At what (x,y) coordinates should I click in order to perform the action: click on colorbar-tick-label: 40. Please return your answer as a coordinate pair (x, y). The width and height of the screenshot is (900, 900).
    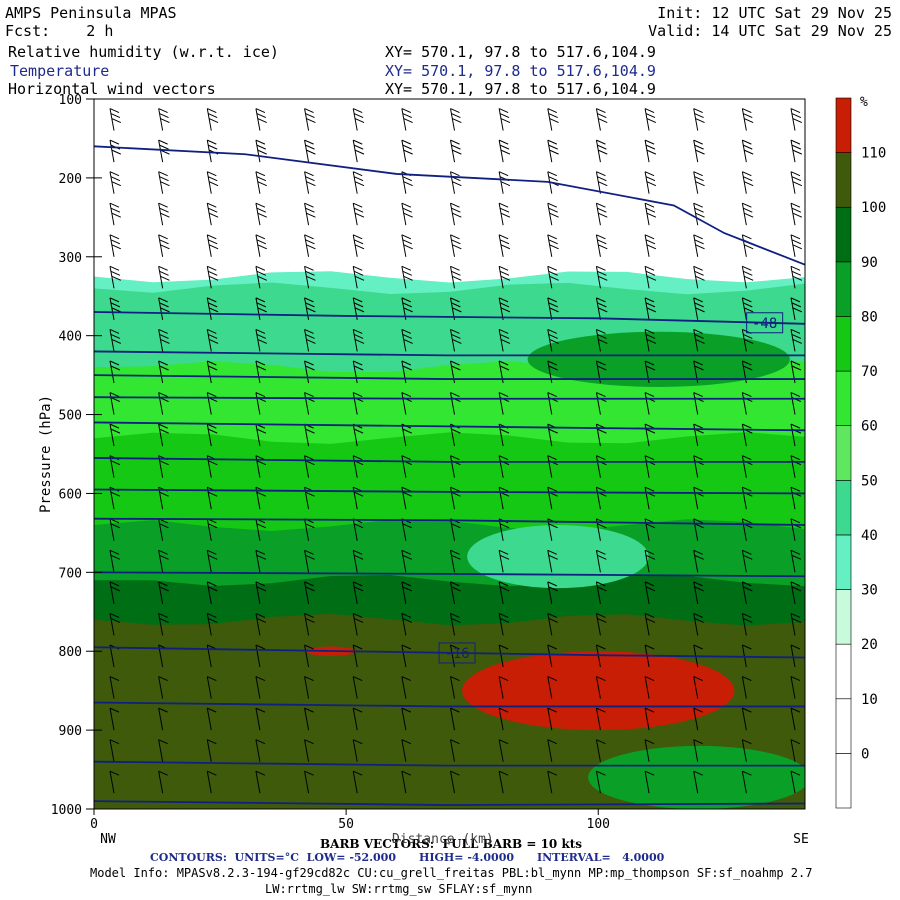
    Looking at the image, I should click on (869, 536).